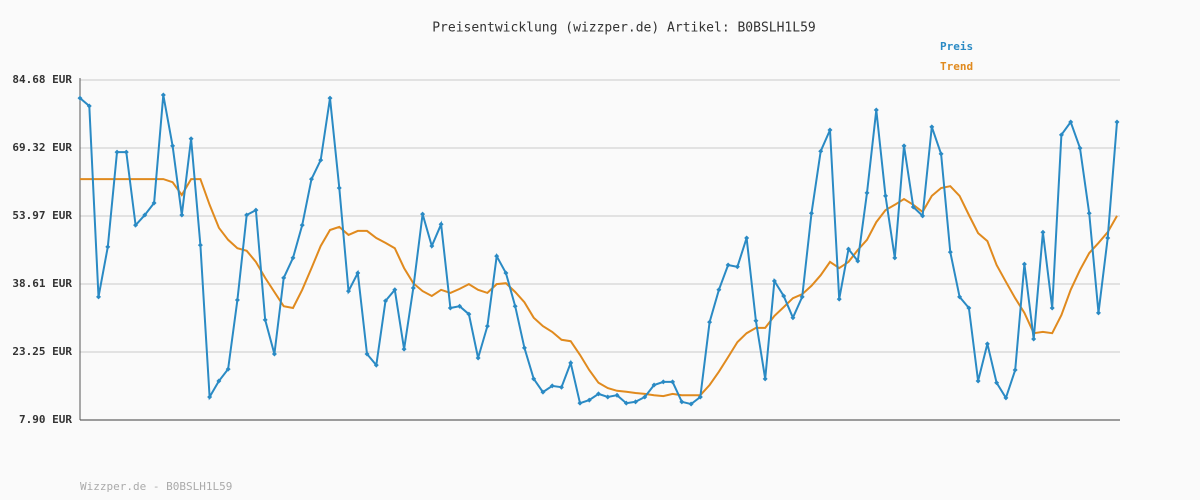 The height and width of the screenshot is (500, 1200). Describe the element at coordinates (42, 79) in the screenshot. I see `y-tick-label: 84.68 EUR` at that location.